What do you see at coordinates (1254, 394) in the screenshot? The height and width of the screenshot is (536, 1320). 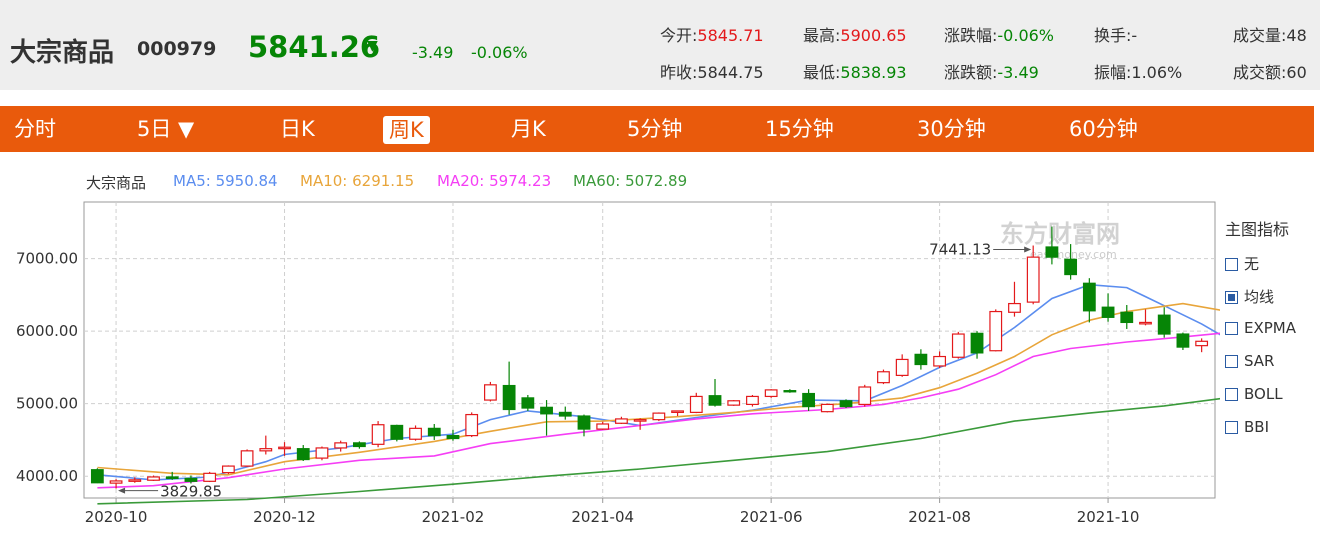 I see `indicator-boll: BOLL` at bounding box center [1254, 394].